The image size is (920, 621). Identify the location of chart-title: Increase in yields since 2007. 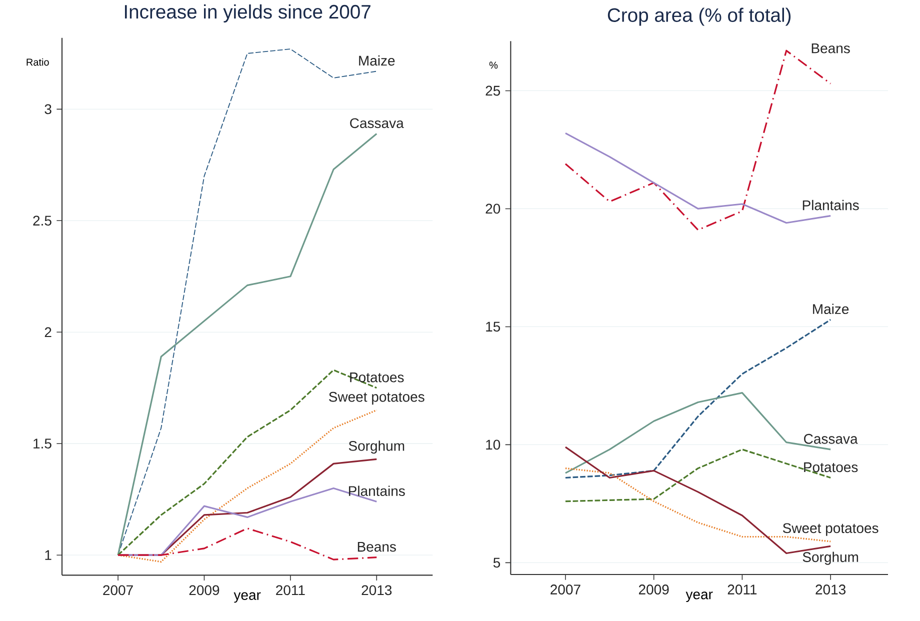
(247, 13).